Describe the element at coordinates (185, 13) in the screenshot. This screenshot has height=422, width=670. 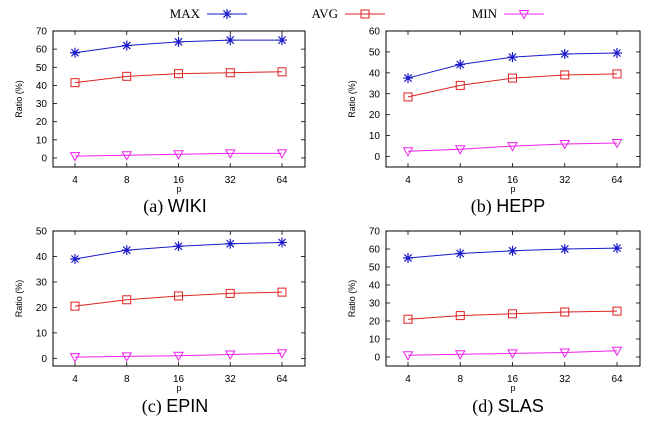
I see `legend-label: MAX` at that location.